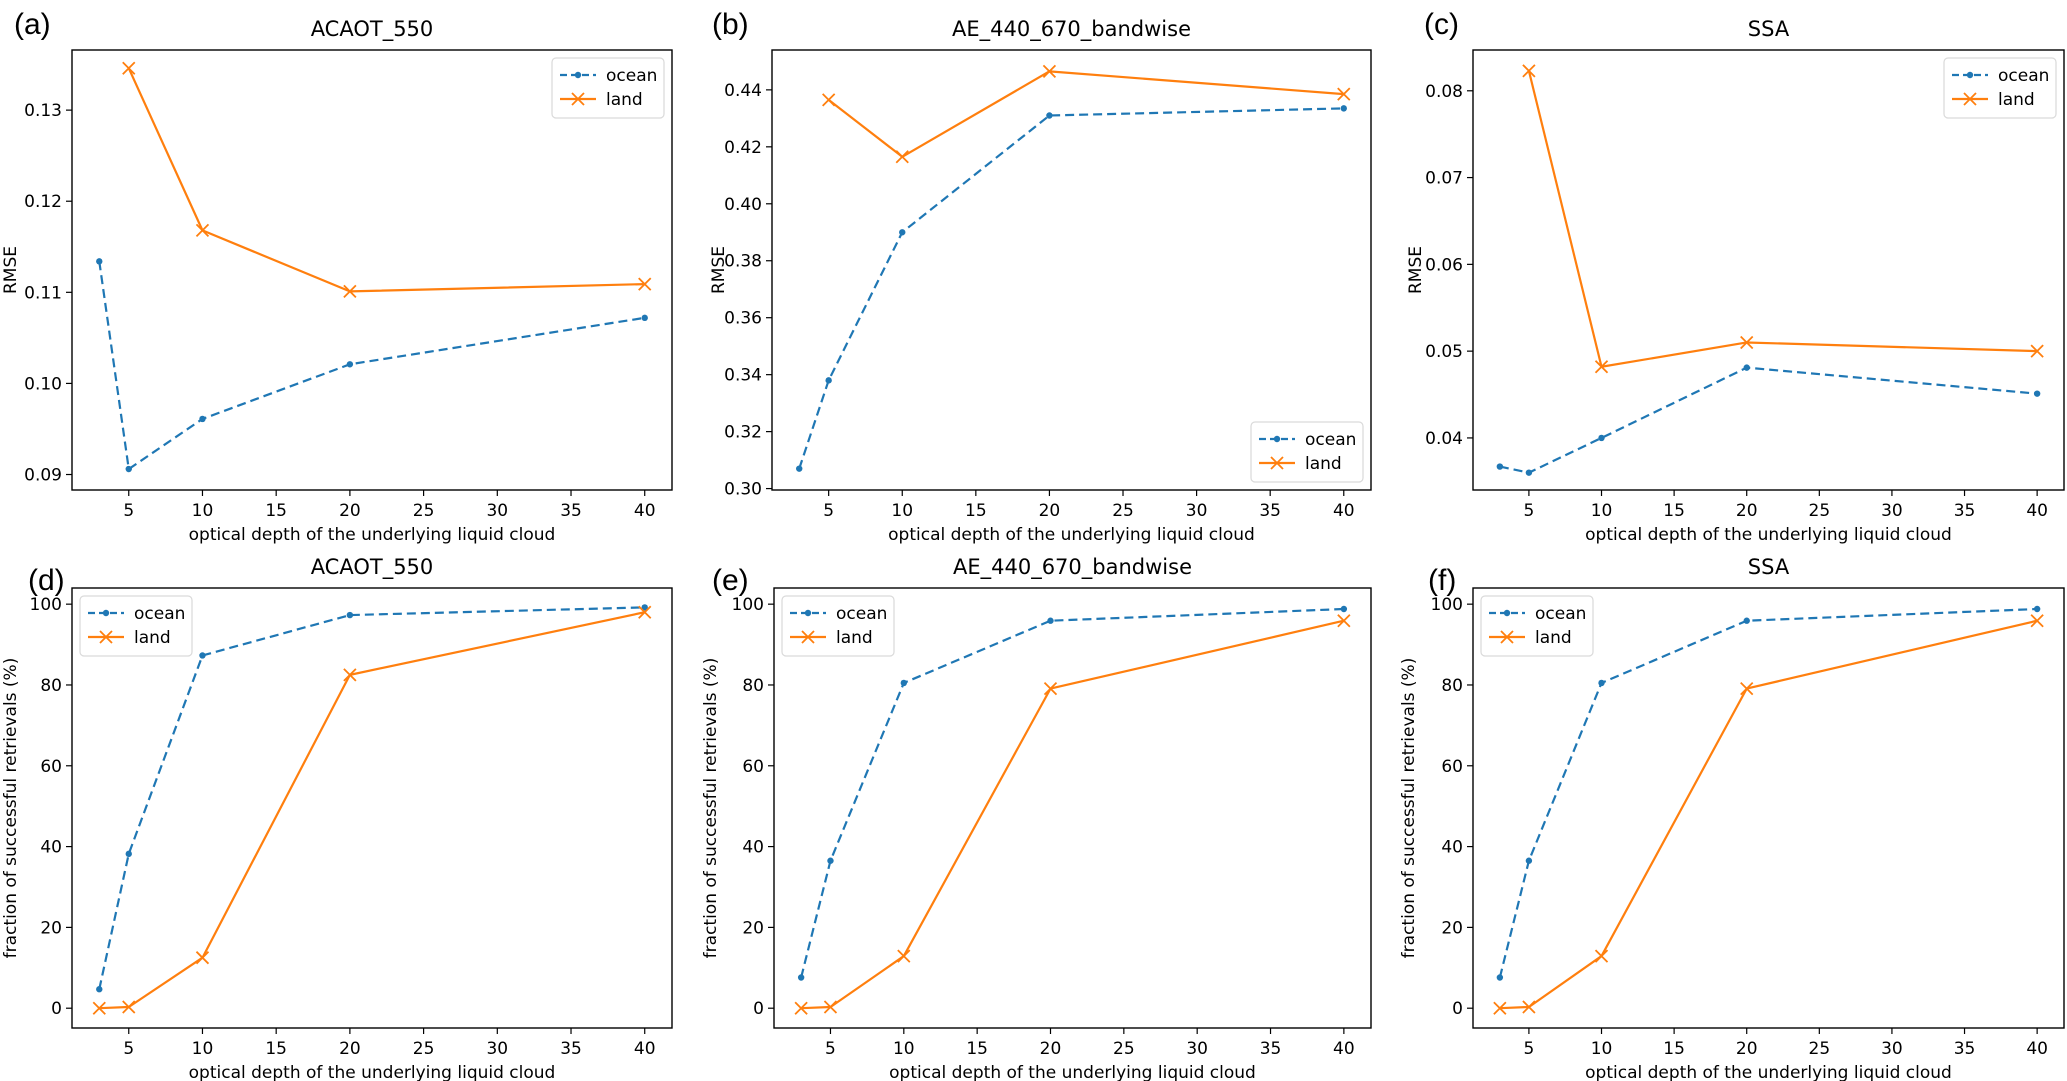 This screenshot has width=2067, height=1081. What do you see at coordinates (1444, 352) in the screenshot?
I see `y-tick-label: 0.05` at bounding box center [1444, 352].